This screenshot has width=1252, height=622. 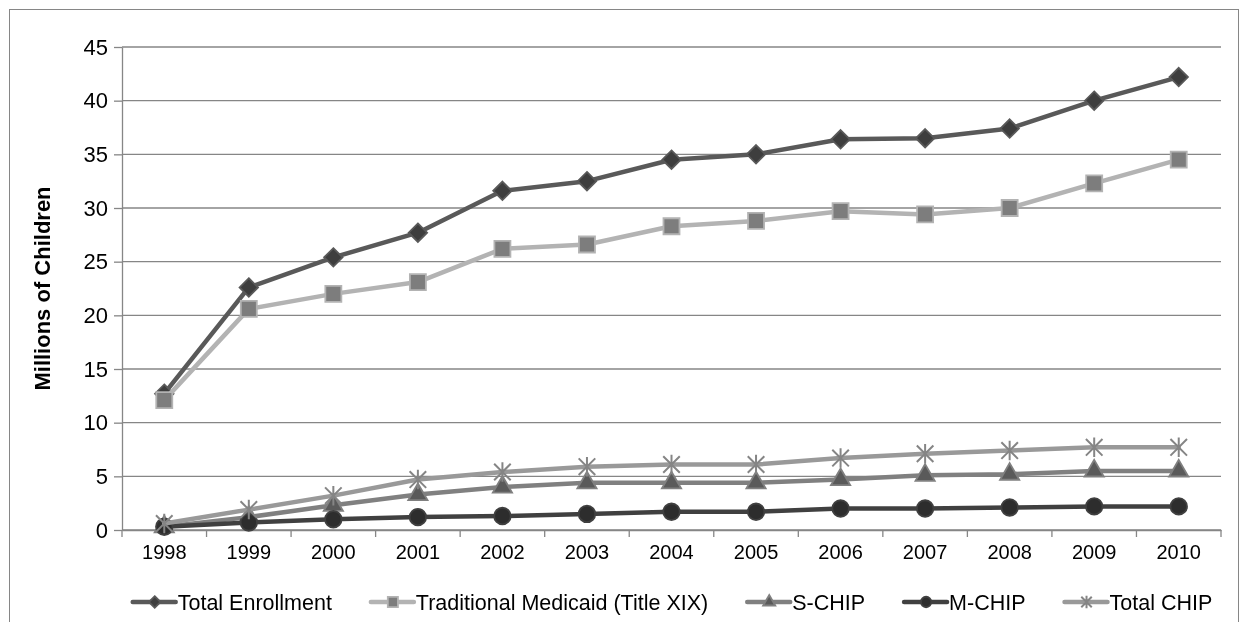 What do you see at coordinates (1161, 602) in the screenshot?
I see `legend-label: Total CHIP` at bounding box center [1161, 602].